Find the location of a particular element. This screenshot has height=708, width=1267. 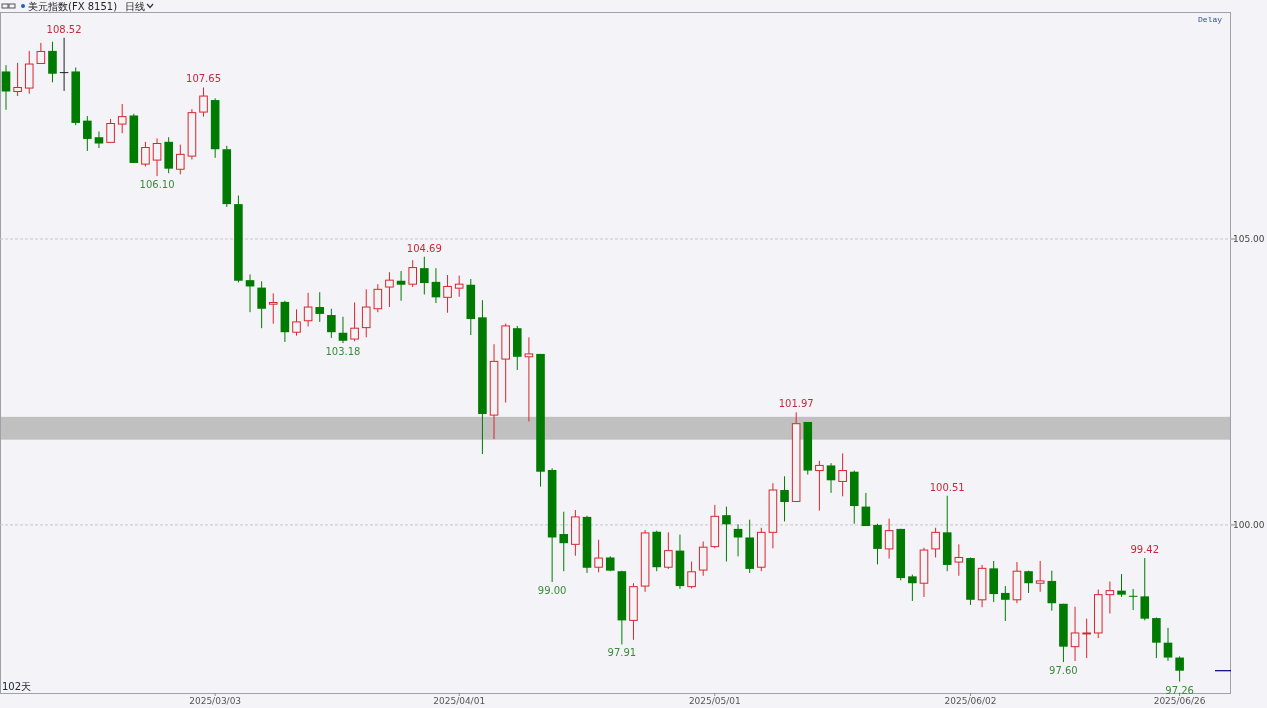

chart-title: 美元指数(FX 8151) is located at coordinates (73, 6).